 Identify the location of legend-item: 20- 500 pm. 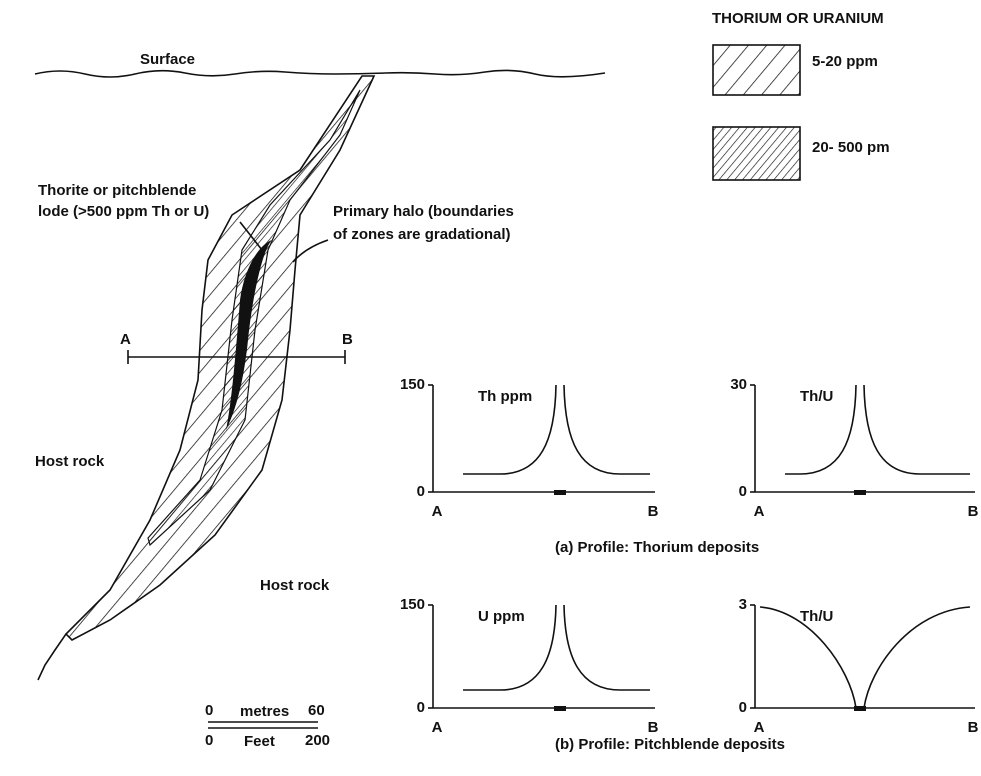
(851, 147).